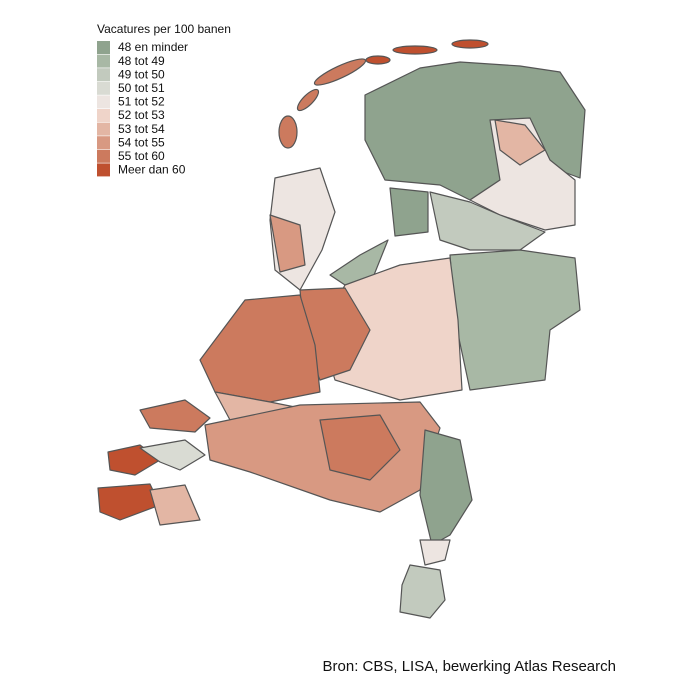 The width and height of the screenshot is (684, 684). I want to click on legend-label: 50 tot 51, so click(141, 88).